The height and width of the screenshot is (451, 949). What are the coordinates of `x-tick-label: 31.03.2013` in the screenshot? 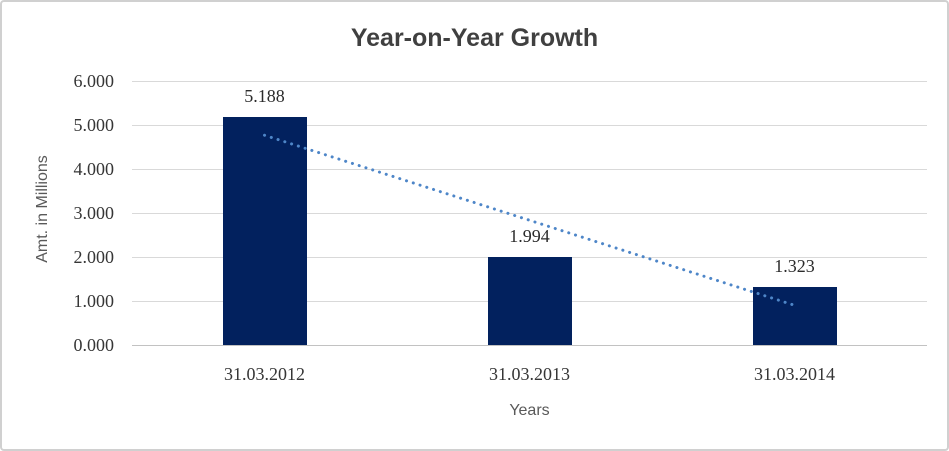 It's located at (529, 374).